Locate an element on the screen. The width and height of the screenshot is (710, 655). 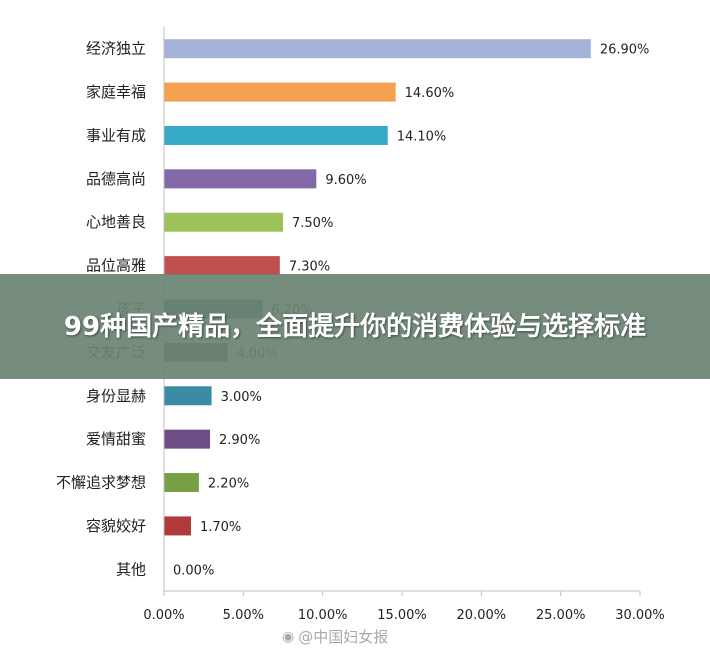
data-label: 1.70% is located at coordinates (220, 527).